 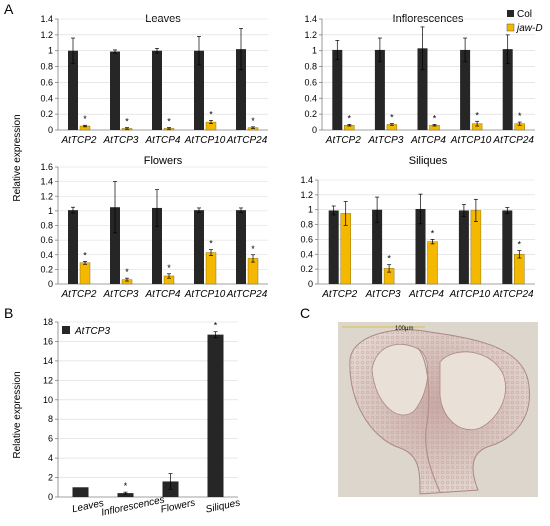 I want to click on legend-panel-b: AtTCP3, so click(x=86, y=331).